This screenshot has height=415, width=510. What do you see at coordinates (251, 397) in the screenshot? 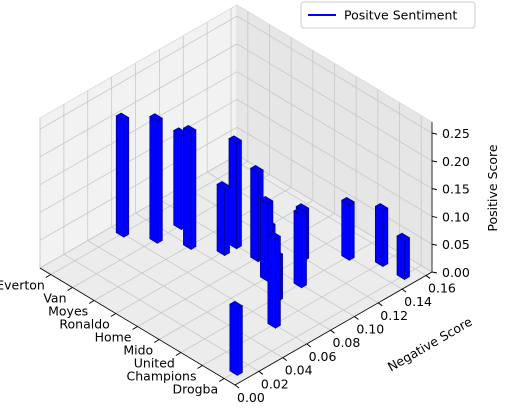
I see `y-tick-label: 0.00` at bounding box center [251, 397].